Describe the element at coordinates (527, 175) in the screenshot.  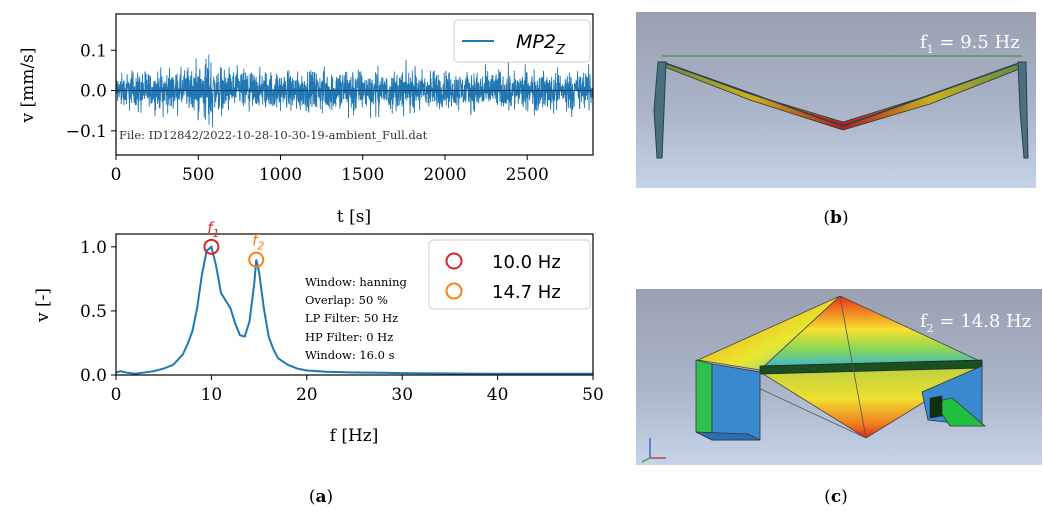
I see `x-tick-label: 2500` at that location.